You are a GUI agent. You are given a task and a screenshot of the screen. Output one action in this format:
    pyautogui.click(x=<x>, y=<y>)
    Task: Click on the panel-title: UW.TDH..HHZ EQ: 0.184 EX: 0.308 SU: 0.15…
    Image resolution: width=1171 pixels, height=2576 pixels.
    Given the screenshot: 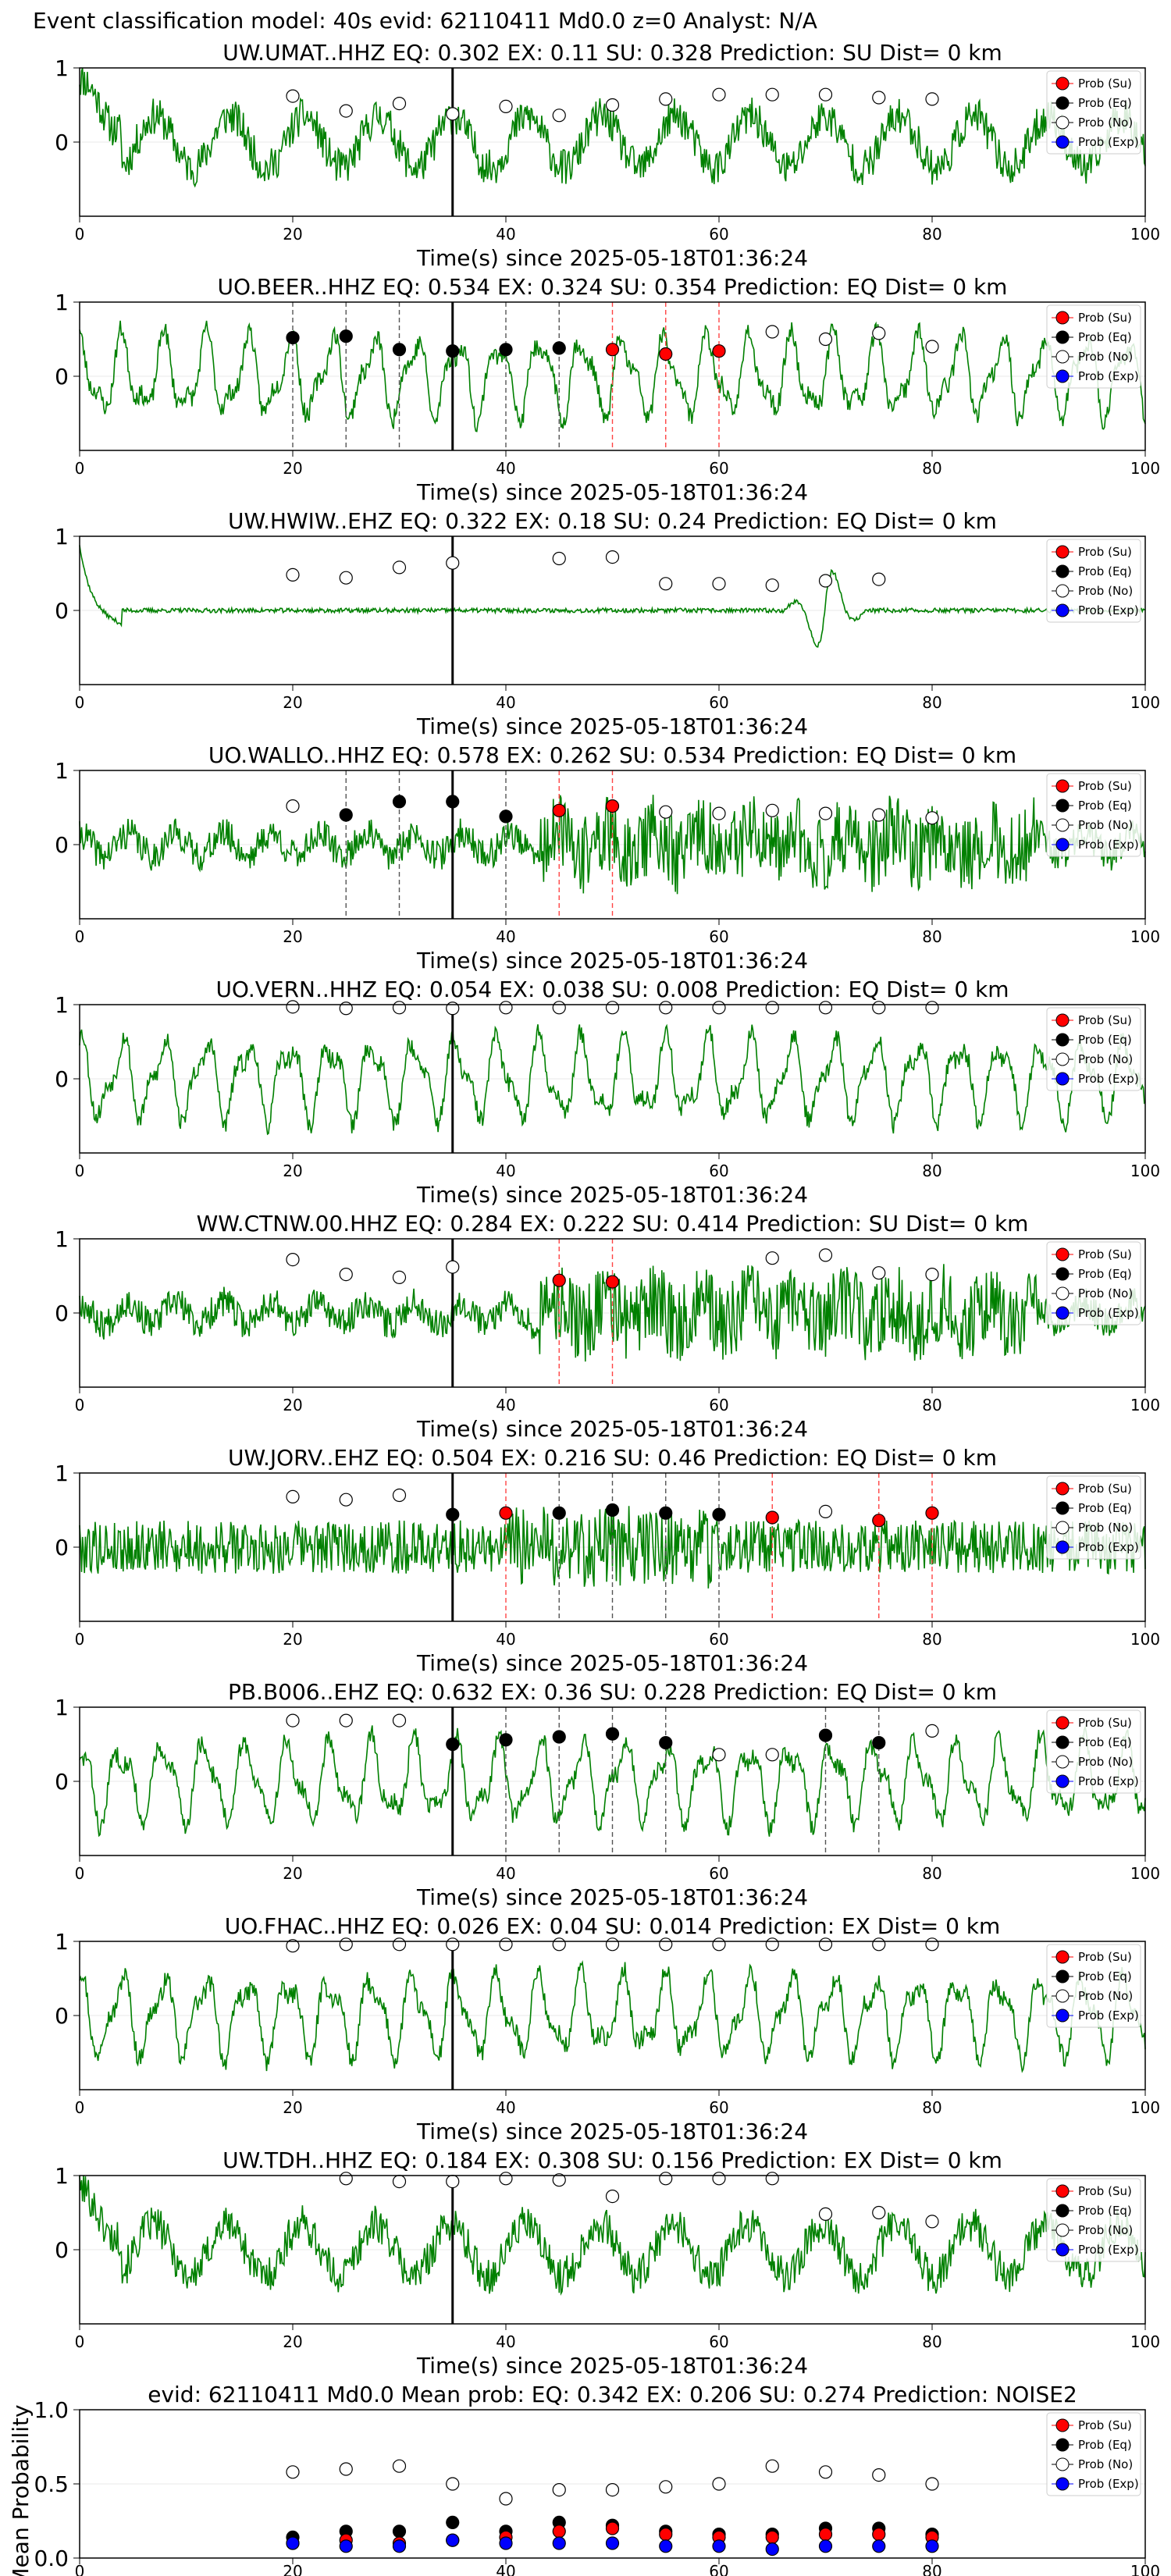 What is the action you would take?
    pyautogui.click(x=612, y=2160)
    